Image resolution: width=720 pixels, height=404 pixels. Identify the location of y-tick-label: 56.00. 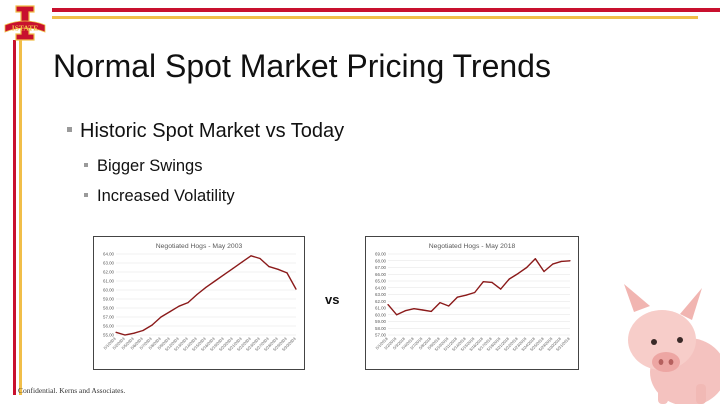
(109, 326).